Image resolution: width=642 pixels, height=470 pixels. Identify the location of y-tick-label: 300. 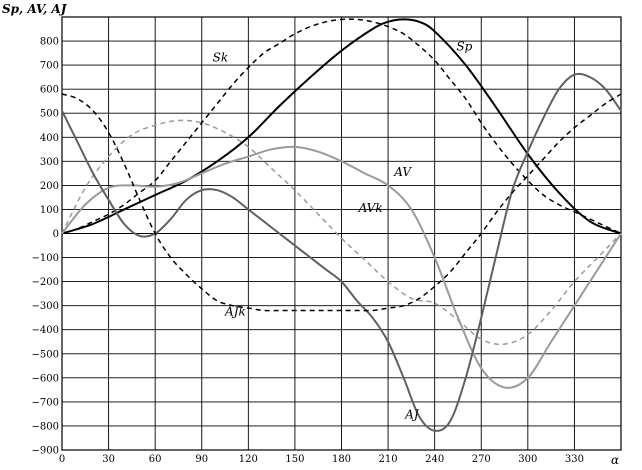
(49, 162).